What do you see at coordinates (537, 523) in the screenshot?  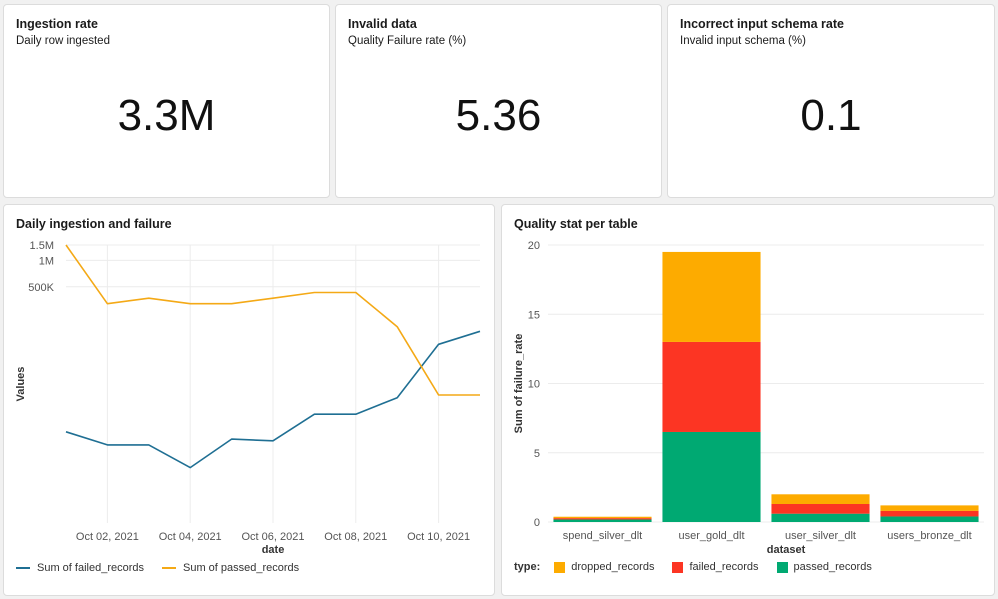 I see `y-tick-label: 0` at bounding box center [537, 523].